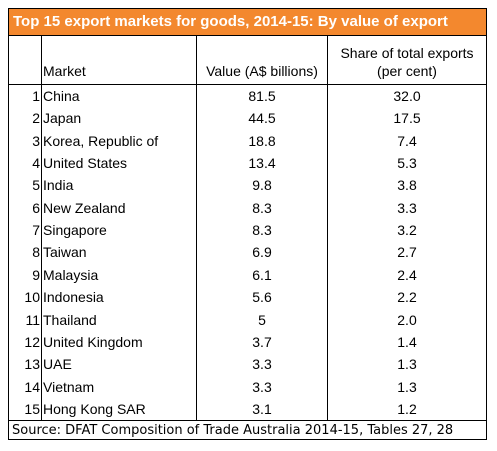  What do you see at coordinates (36, 275) in the screenshot?
I see `rank-cell: 9` at bounding box center [36, 275].